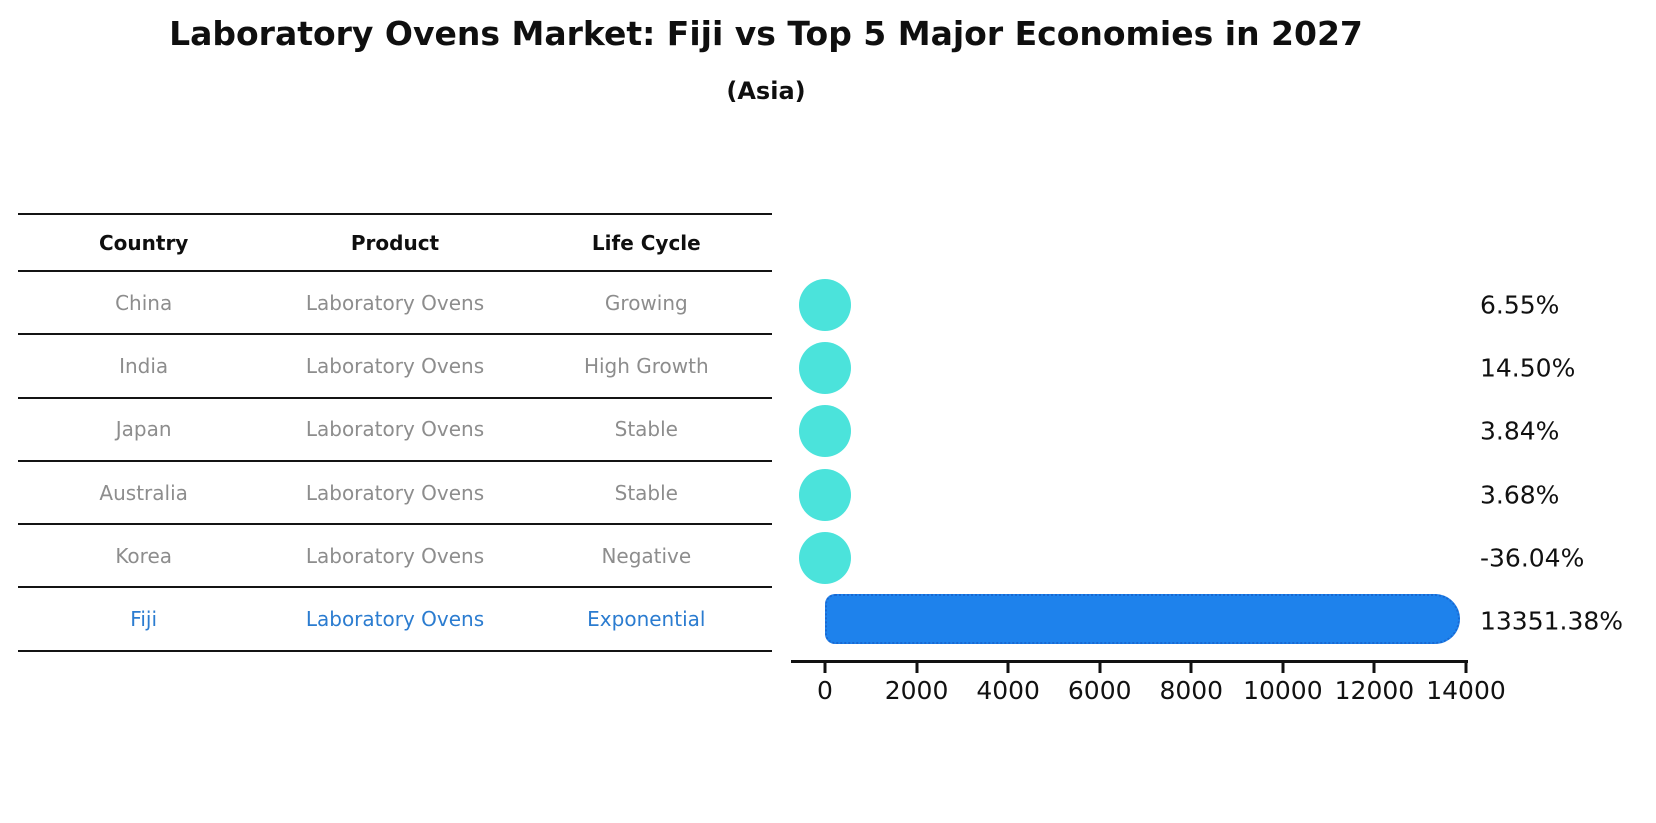 Image resolution: width=1656 pixels, height=823 pixels. Describe the element at coordinates (766, 91) in the screenshot. I see `chart-subtitle: (Asia)` at that location.